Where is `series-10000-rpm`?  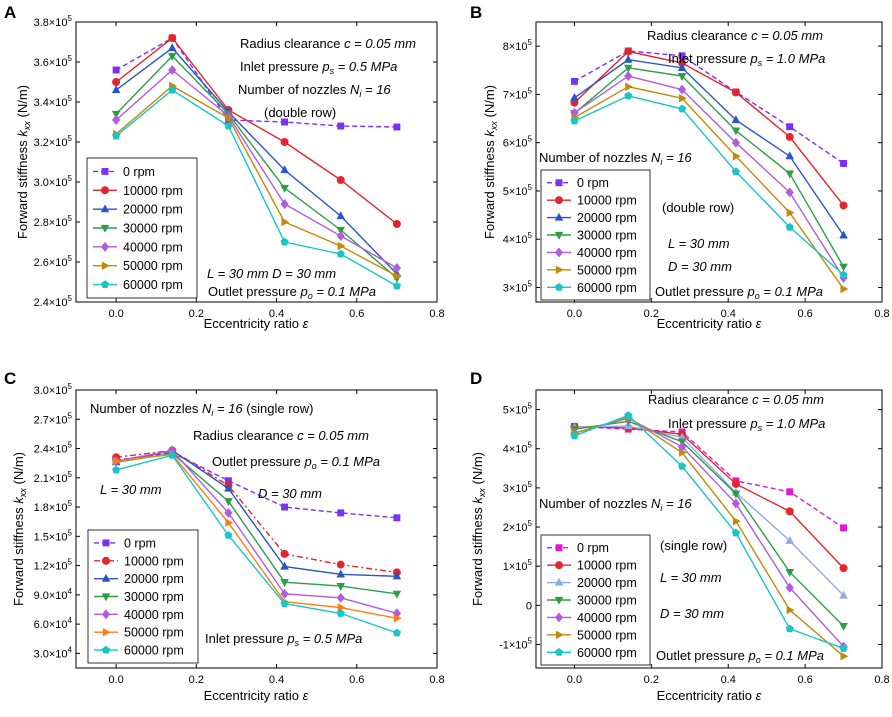 series-10000-rpm is located at coordinates (709, 128).